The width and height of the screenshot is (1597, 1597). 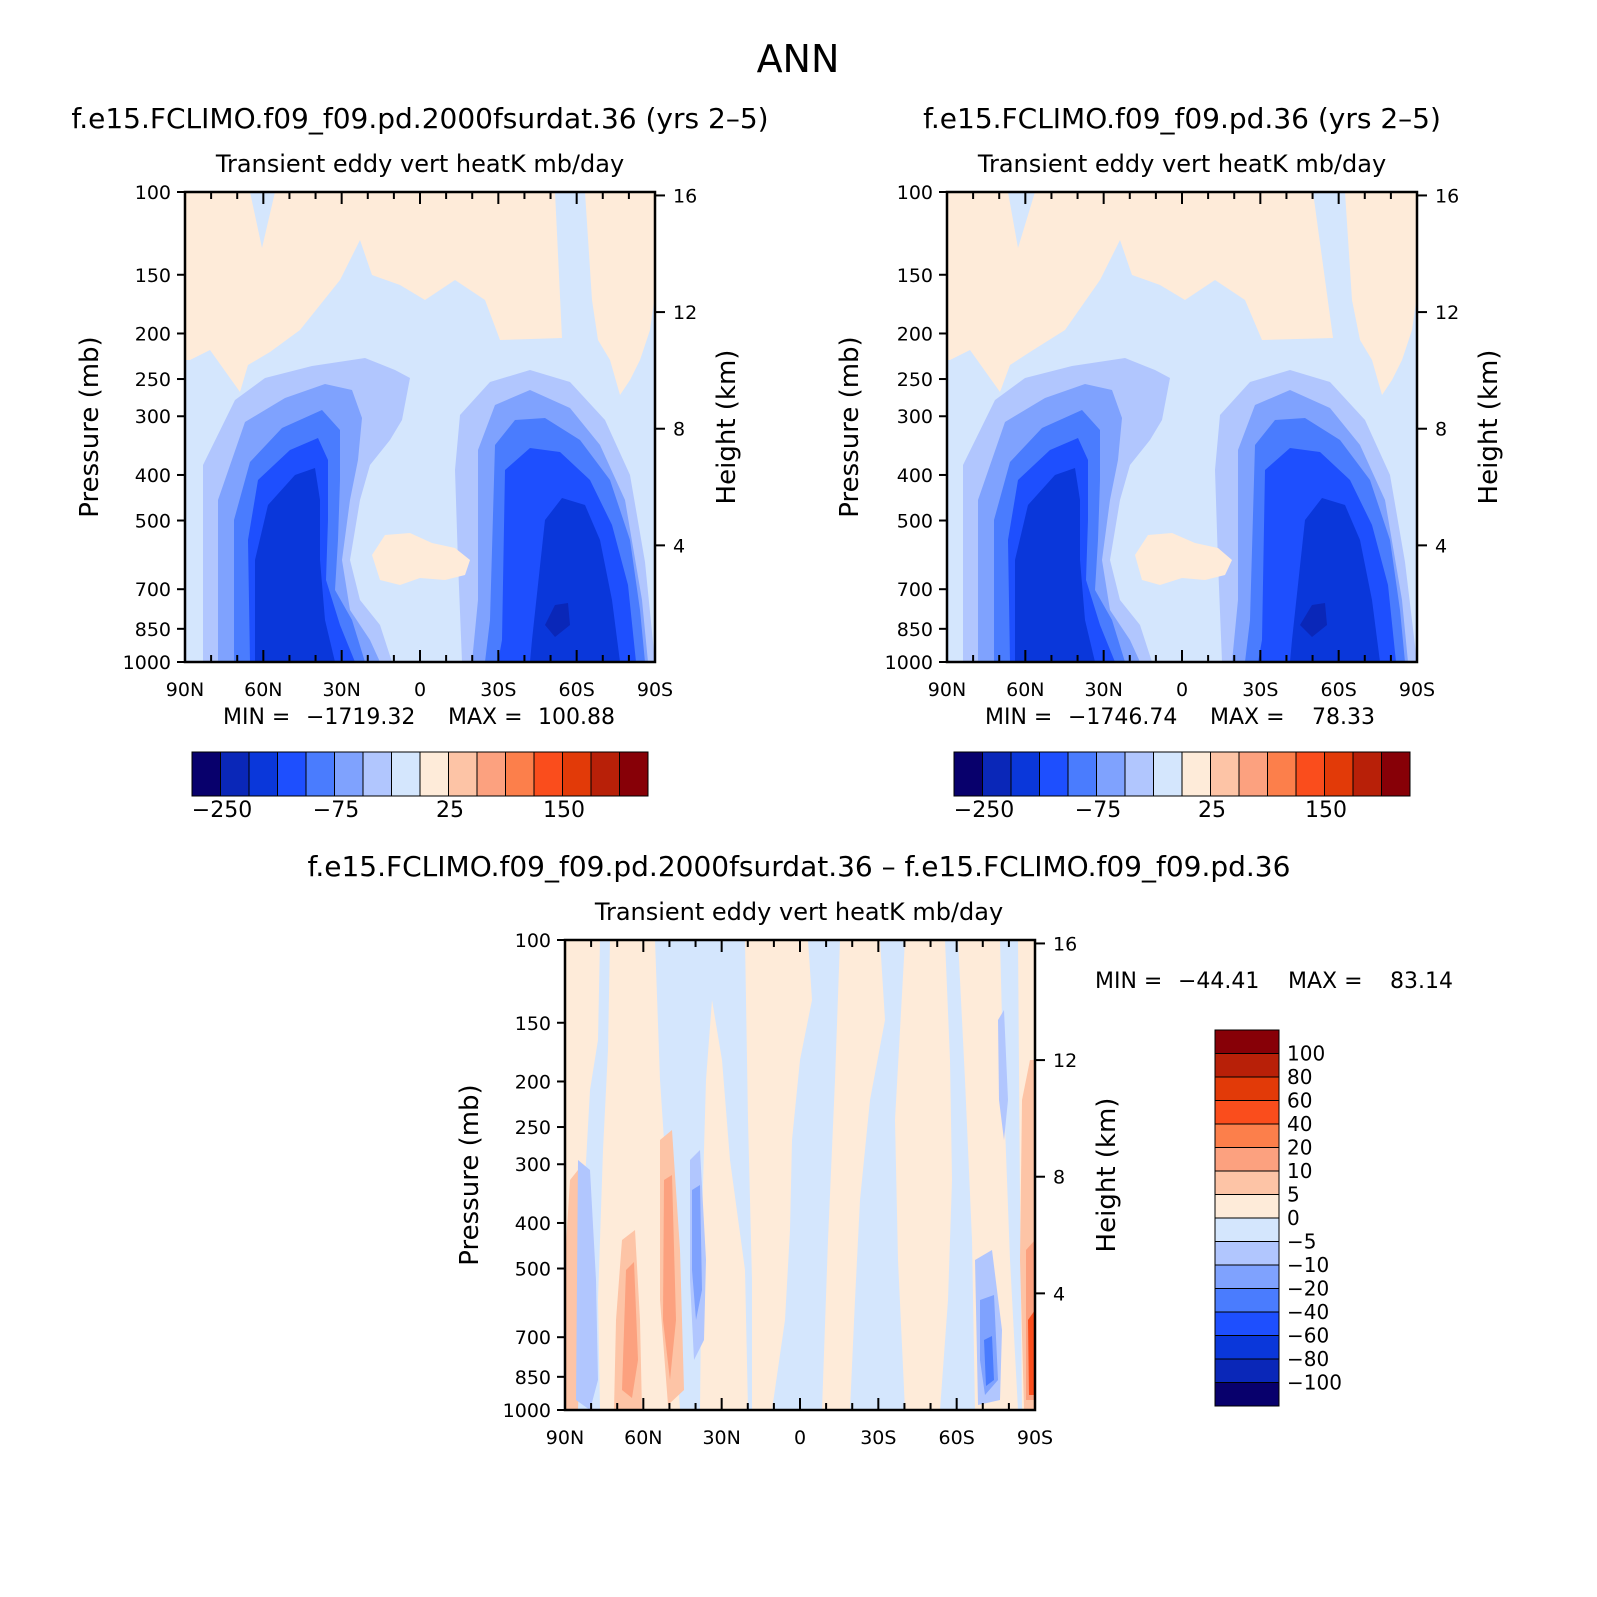 What do you see at coordinates (1181, 164) in the screenshot?
I see `panel-2-subtitle: Transient eddy vert heatK mb/day` at bounding box center [1181, 164].